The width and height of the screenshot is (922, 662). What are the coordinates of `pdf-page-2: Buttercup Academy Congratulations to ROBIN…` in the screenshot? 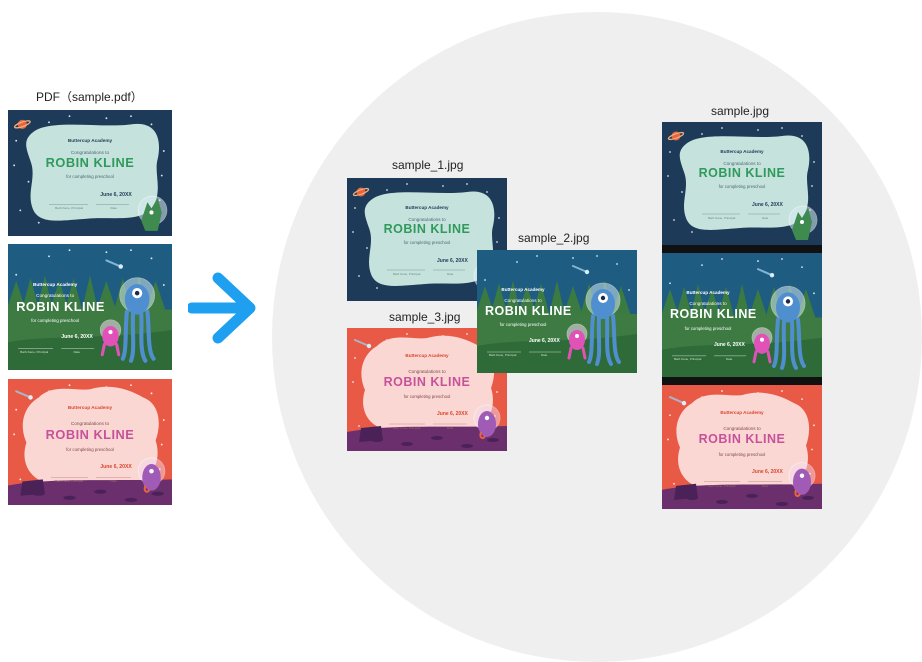 It's located at (90, 307).